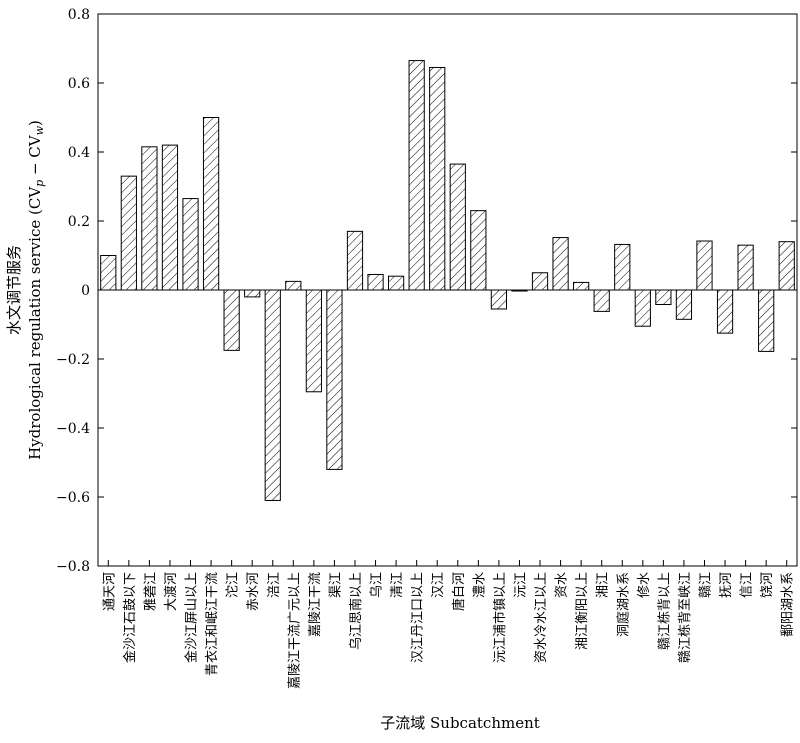 This screenshot has height=743, width=800. Describe the element at coordinates (397, 585) in the screenshot. I see `x-category-label: 清江` at that location.